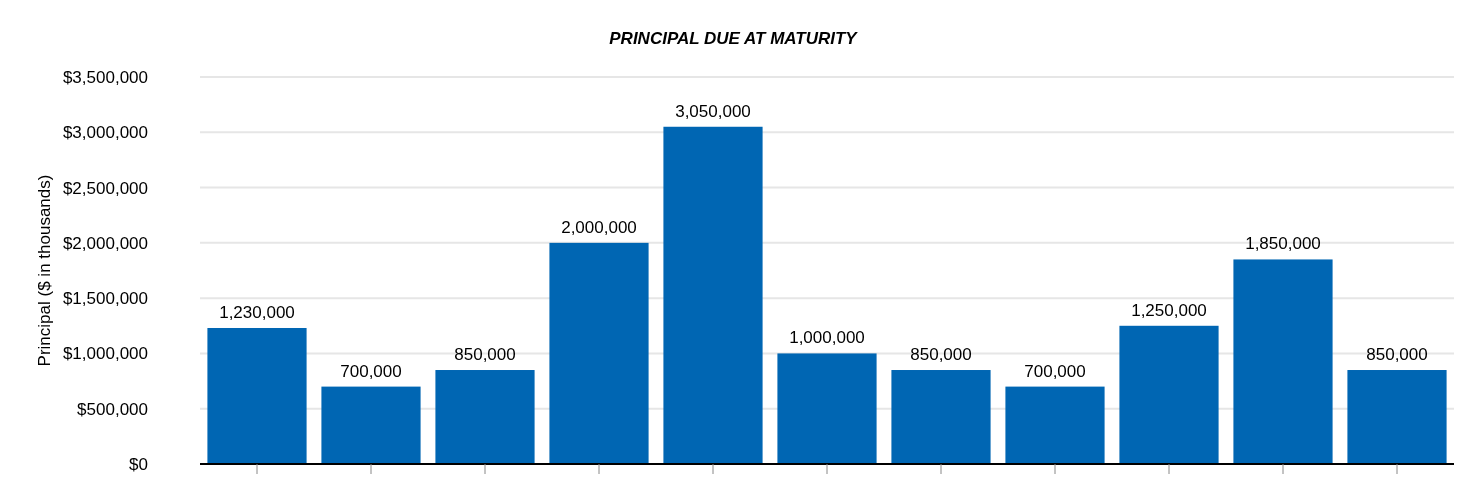  What do you see at coordinates (105, 354) in the screenshot?
I see `y-tick-label: $1,000,000` at bounding box center [105, 354].